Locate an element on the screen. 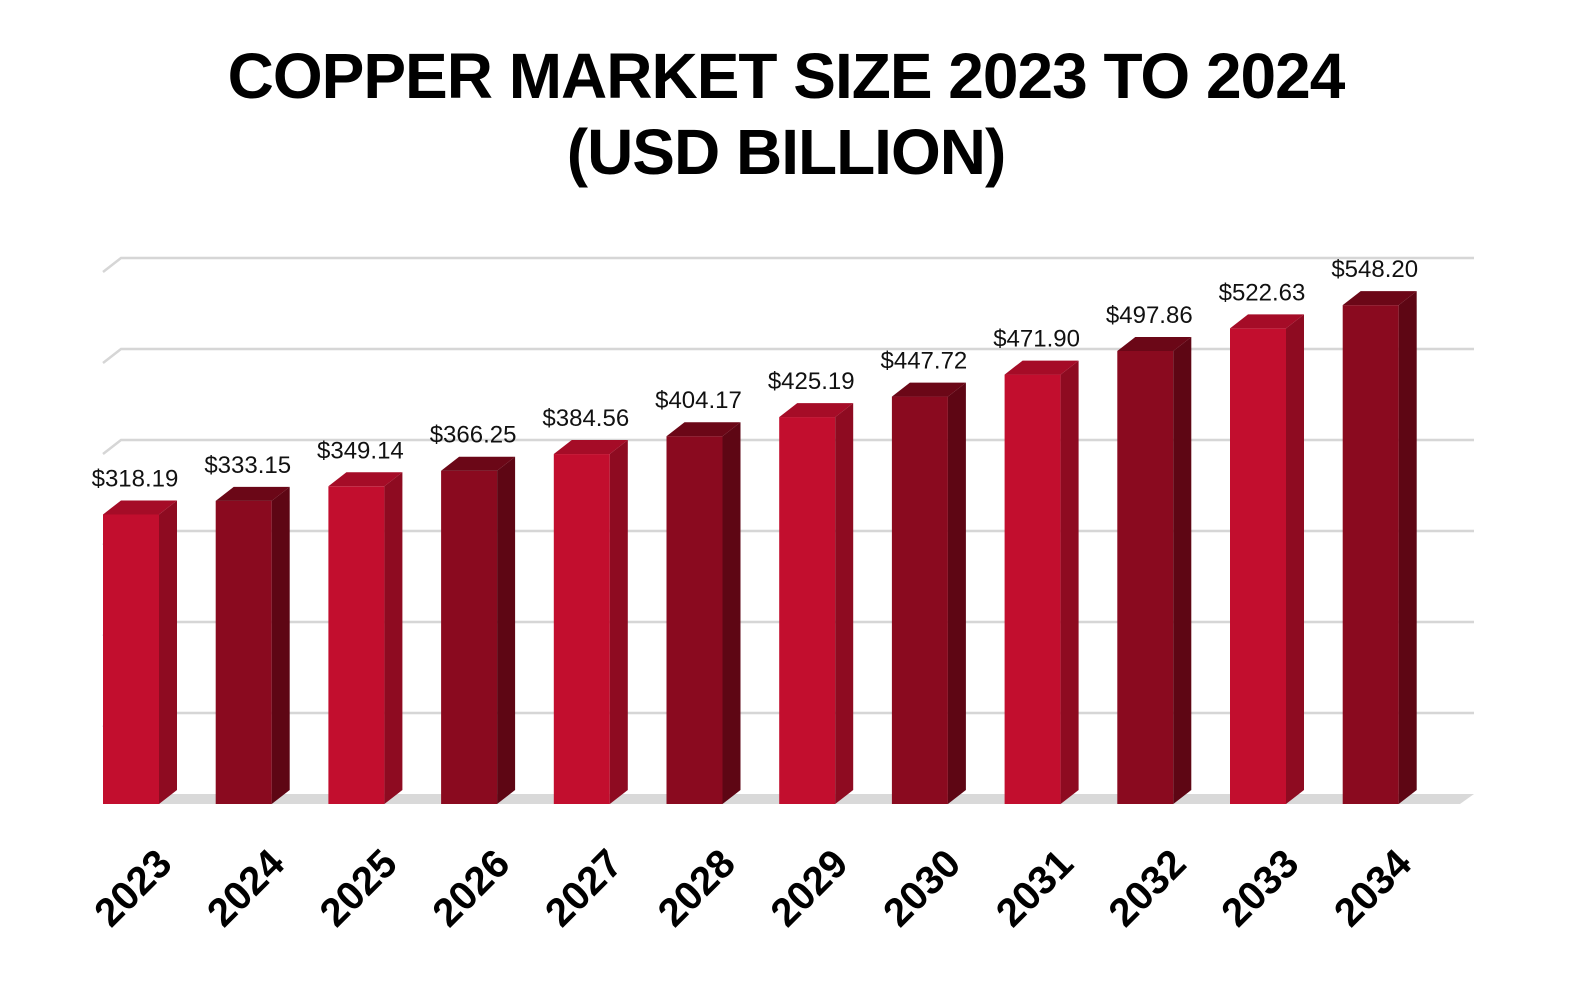  x-tick-2026: 2026 is located at coordinates (471, 888).